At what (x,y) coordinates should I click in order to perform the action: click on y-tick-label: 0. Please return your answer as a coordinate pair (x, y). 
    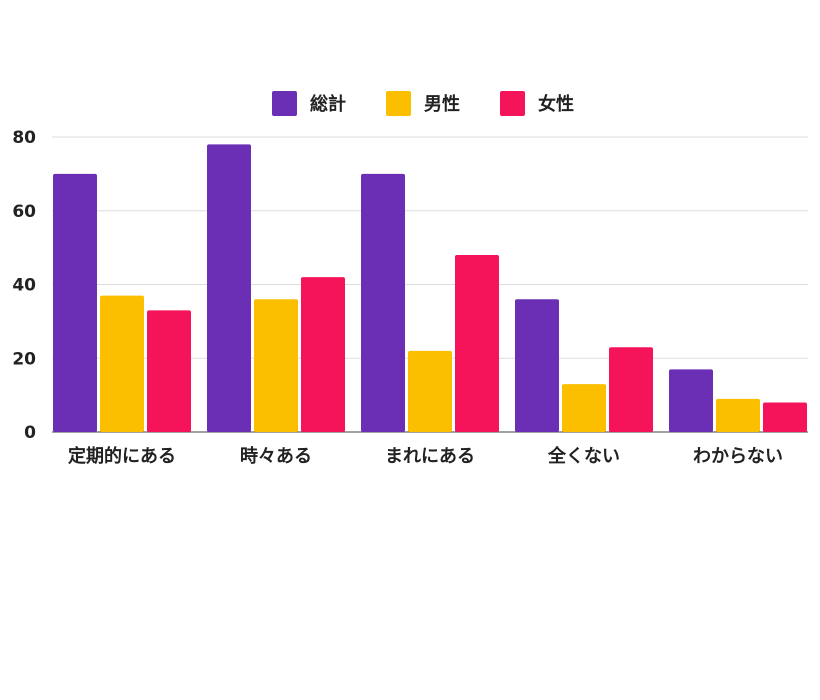
    Looking at the image, I should click on (30, 433).